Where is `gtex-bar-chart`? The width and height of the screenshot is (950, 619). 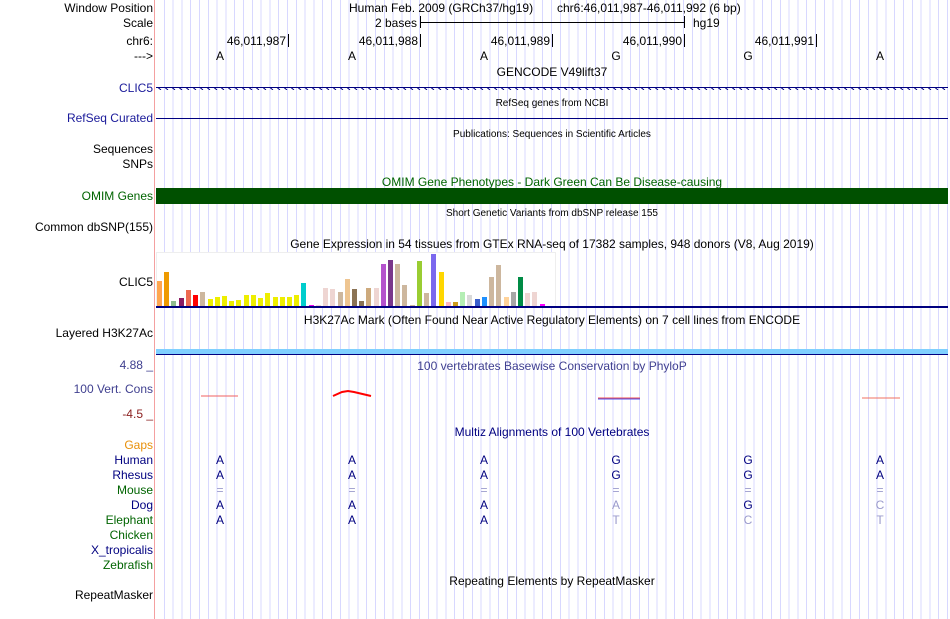 gtex-bar-chart is located at coordinates (356, 279).